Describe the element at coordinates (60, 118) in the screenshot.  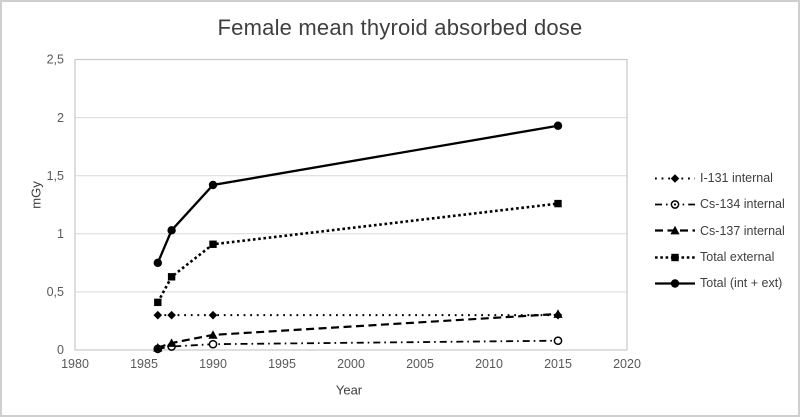
I see `y-tick-label: 2` at that location.